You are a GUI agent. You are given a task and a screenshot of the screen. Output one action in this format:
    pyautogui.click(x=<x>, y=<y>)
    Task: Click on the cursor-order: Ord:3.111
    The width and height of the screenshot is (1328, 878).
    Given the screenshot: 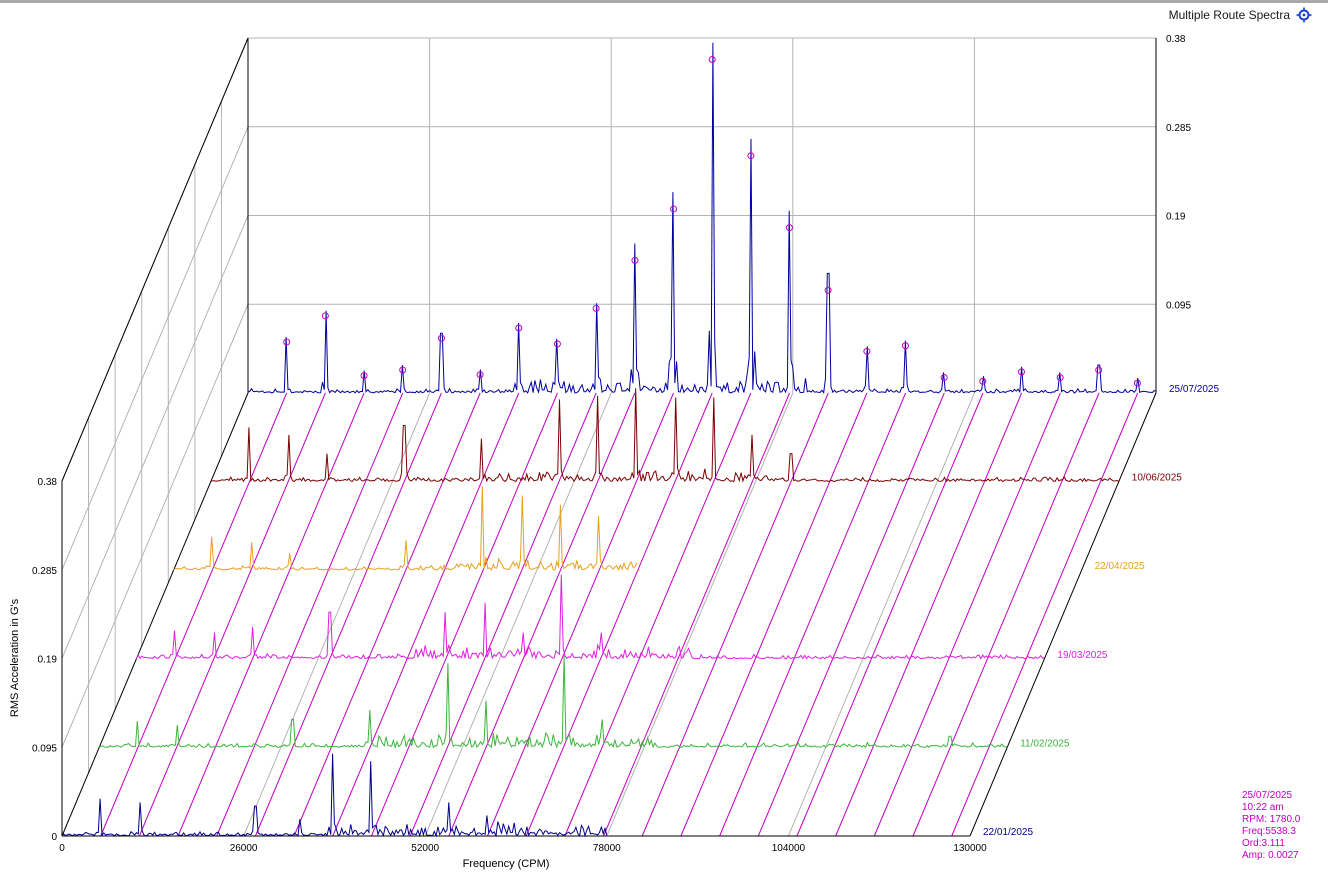 What is the action you would take?
    pyautogui.click(x=1263, y=843)
    